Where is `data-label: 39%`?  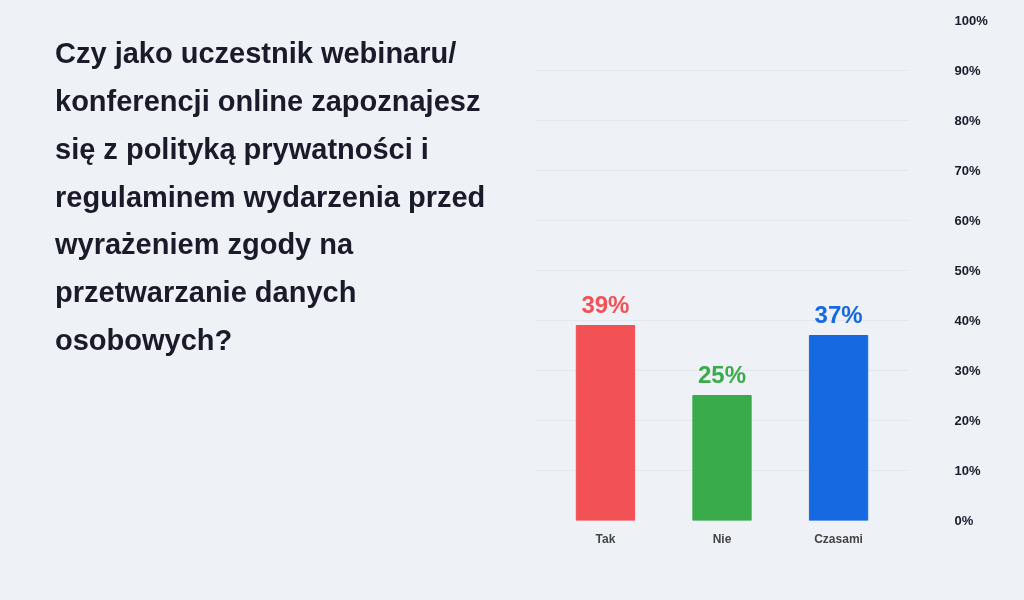 data-label: 39% is located at coordinates (605, 304).